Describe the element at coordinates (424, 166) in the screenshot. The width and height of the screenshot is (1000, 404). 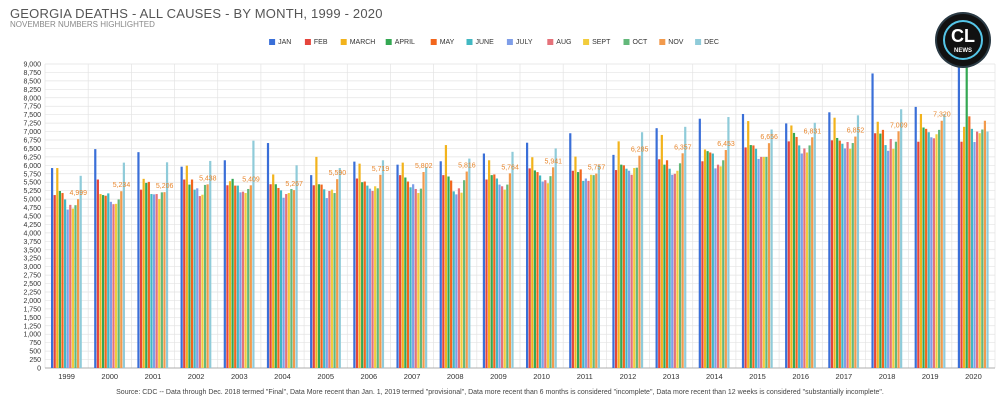
I see `data-label: 5,802` at that location.